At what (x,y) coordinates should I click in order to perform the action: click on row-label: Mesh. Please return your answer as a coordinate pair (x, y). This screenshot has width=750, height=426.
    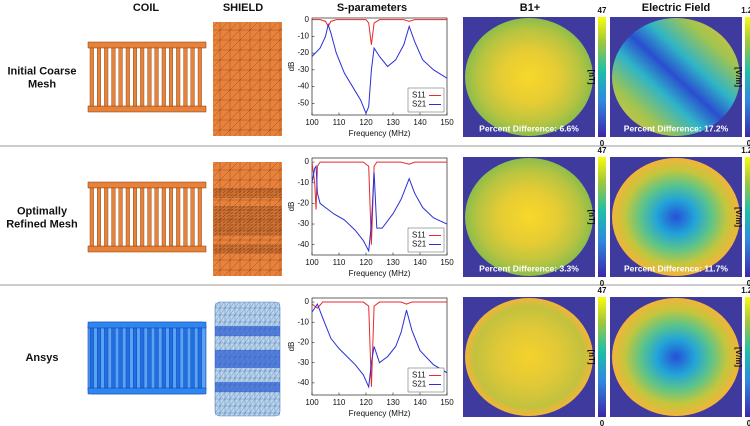
    Looking at the image, I should click on (42, 84).